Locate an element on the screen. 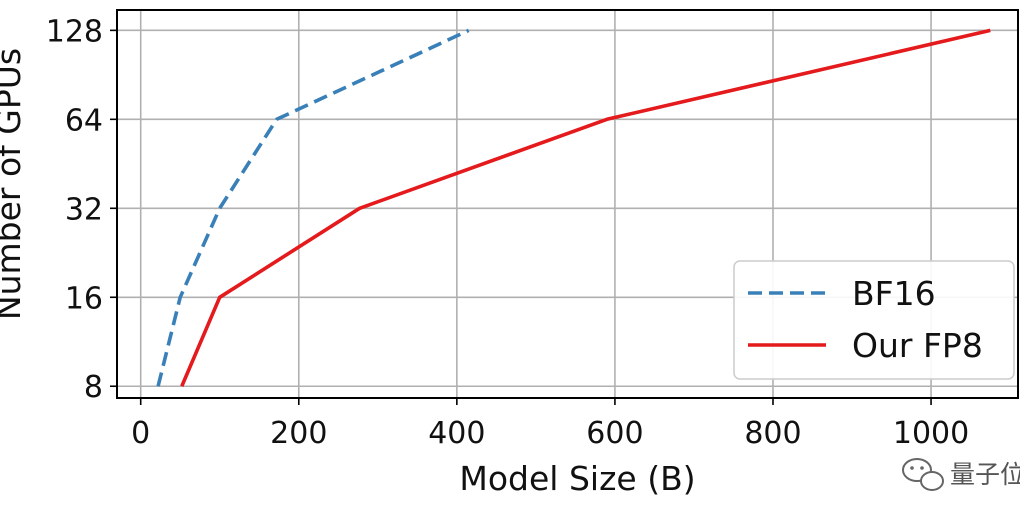 The width and height of the screenshot is (1020, 520). x-tick-label: 800 is located at coordinates (772, 433).